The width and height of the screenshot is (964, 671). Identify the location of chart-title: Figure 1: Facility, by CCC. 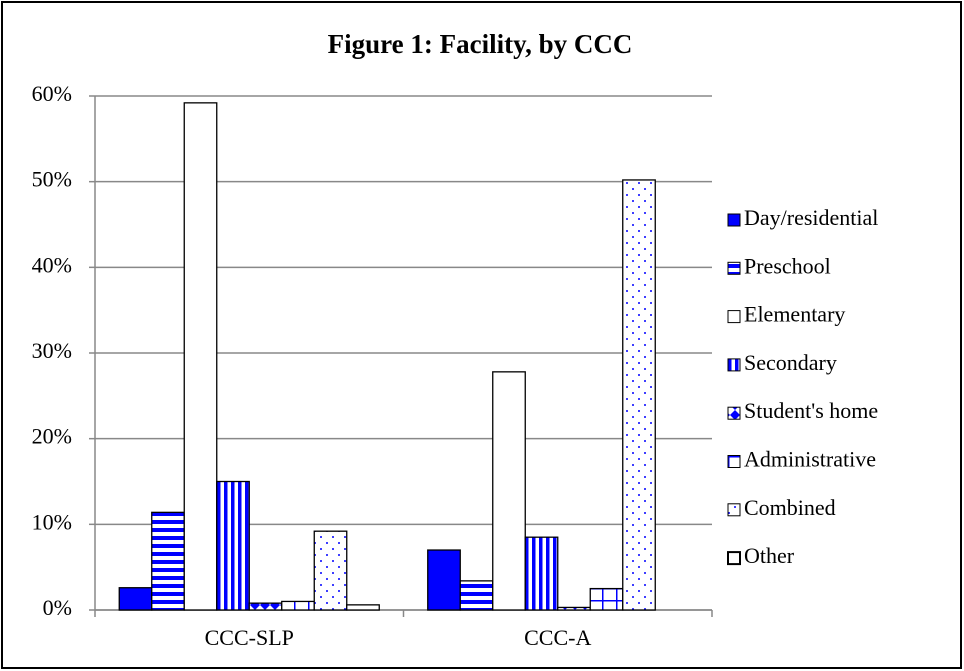
(480, 44).